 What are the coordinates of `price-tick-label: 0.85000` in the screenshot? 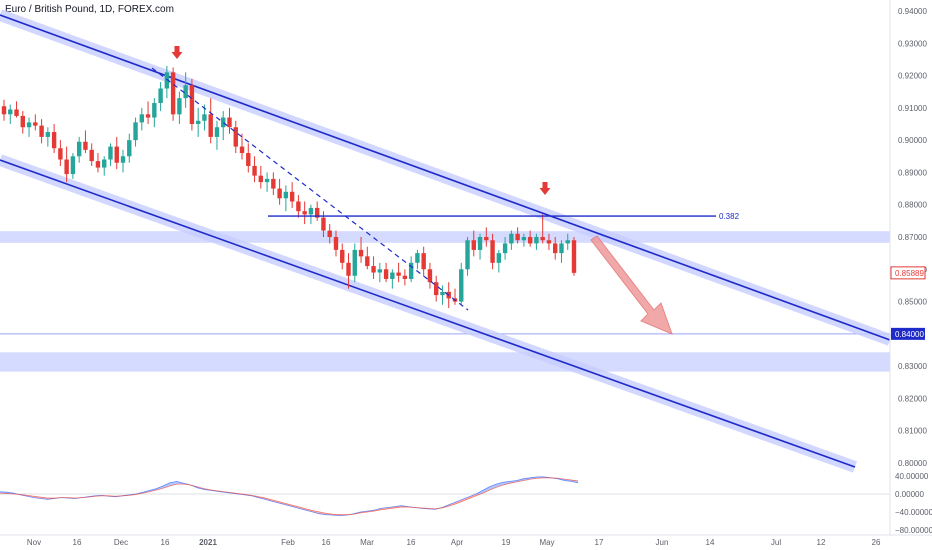 It's located at (912, 302).